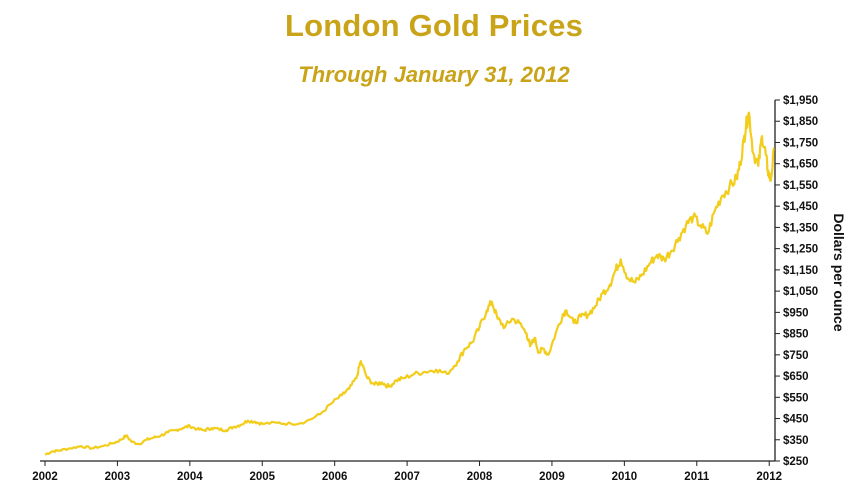  Describe the element at coordinates (796, 462) in the screenshot. I see `y-tick-label: $250` at that location.